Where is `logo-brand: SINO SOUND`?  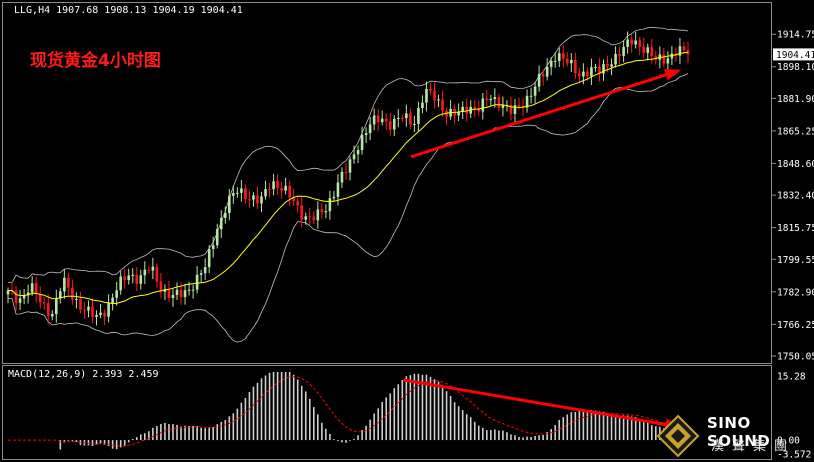 logo-brand: SINO SOUND is located at coordinates (739, 432).